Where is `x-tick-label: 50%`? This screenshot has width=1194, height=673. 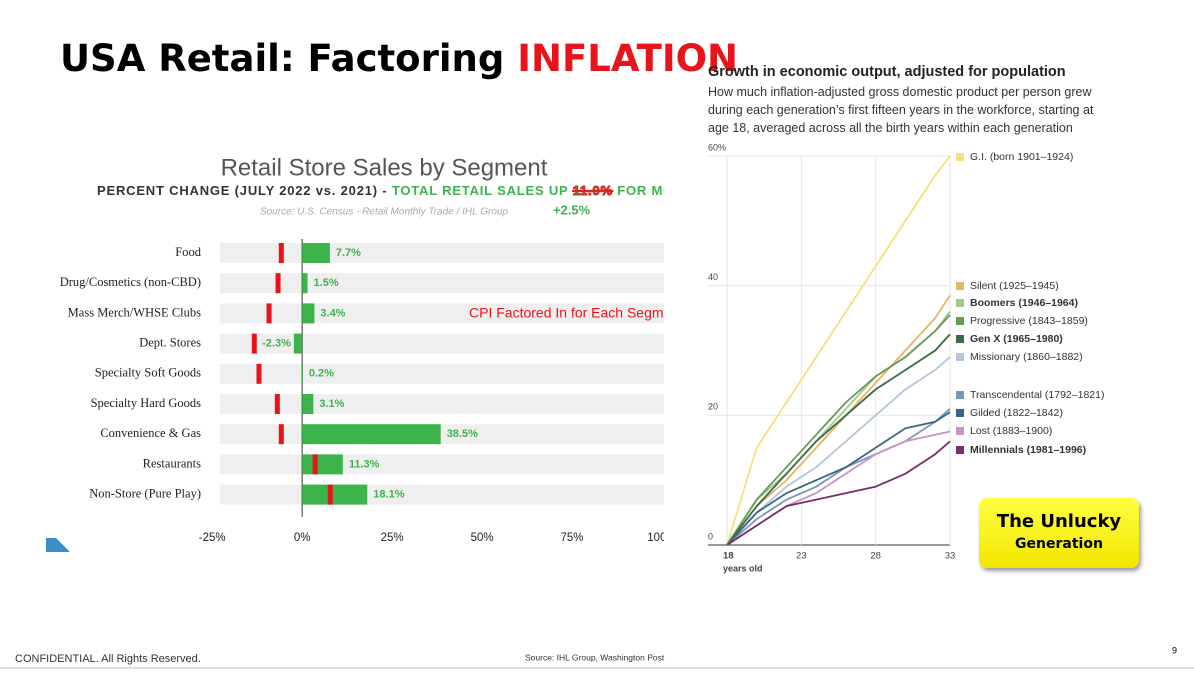 x-tick-label: 50% is located at coordinates (482, 538).